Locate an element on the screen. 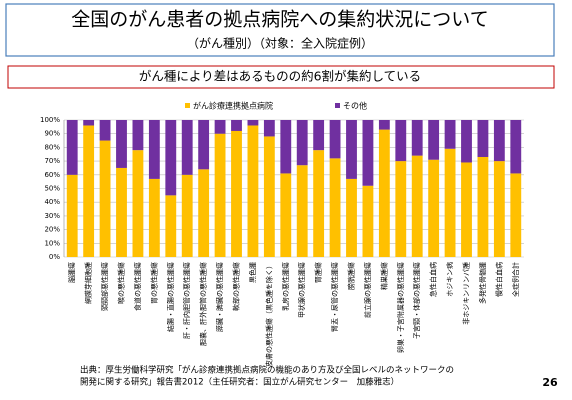  x-tick-label: 膵臓・脾臓の悪性腫瘍 is located at coordinates (219, 297).